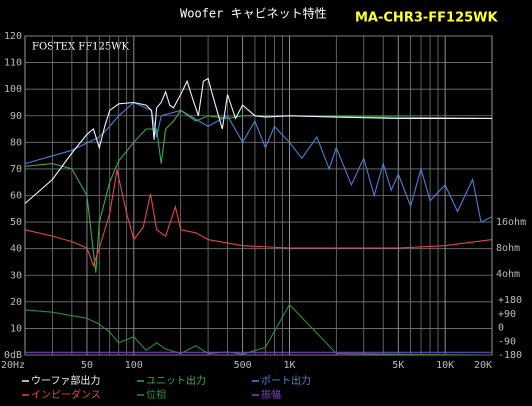  I want to click on y3-tick-label: 0, so click(501, 328).